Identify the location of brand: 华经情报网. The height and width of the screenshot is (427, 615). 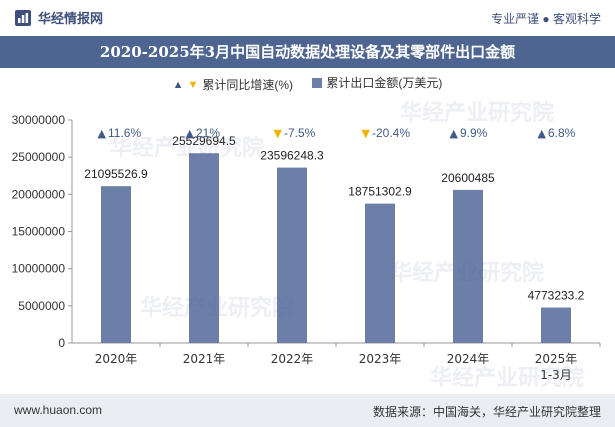
(58, 17).